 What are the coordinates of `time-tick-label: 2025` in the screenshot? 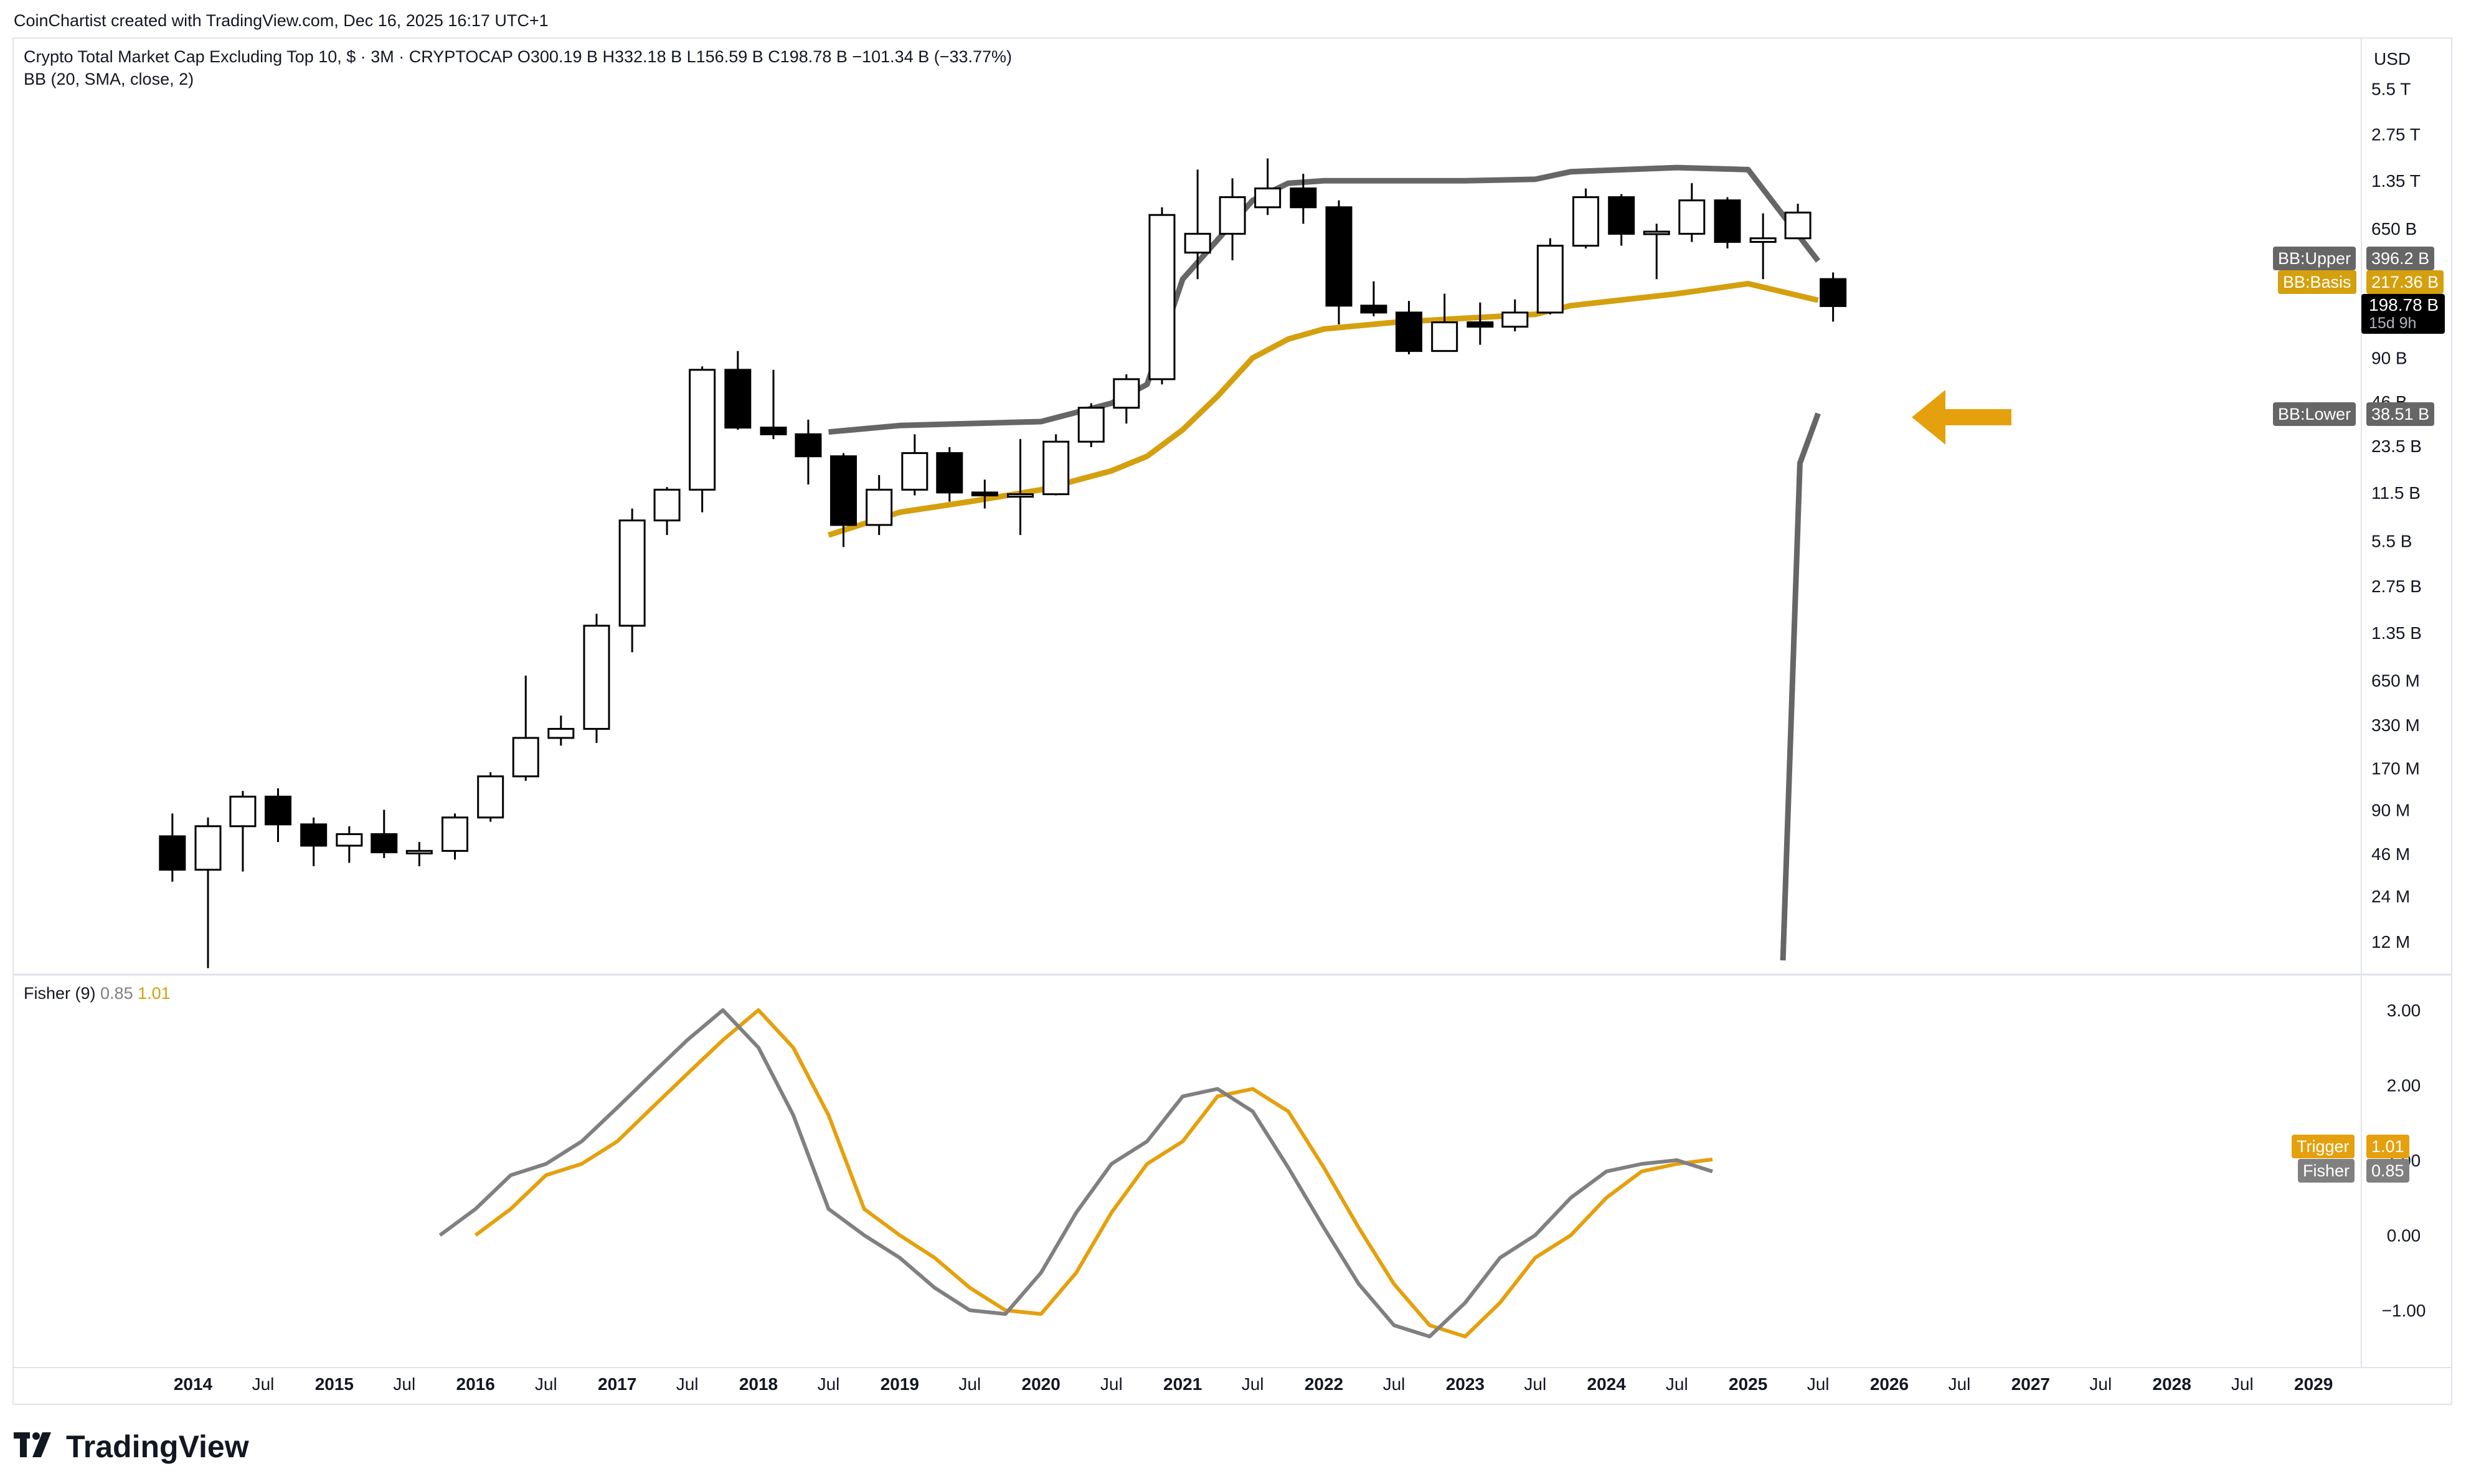 It's located at (1748, 1384).